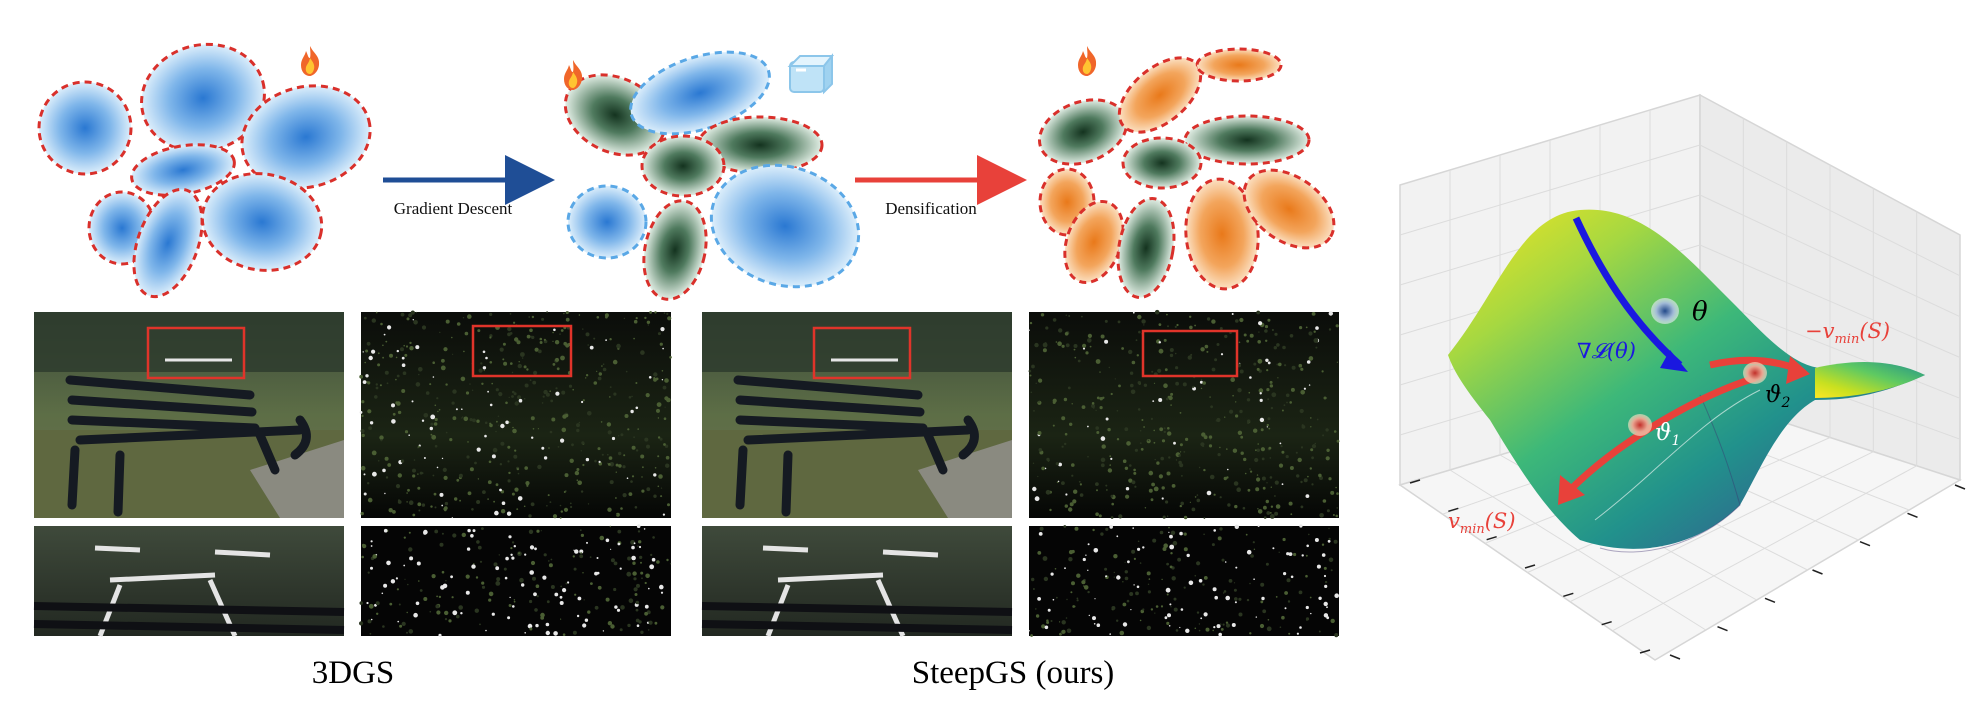  What do you see at coordinates (1454, 521) in the screenshot?
I see `vmin-v: v` at bounding box center [1454, 521].